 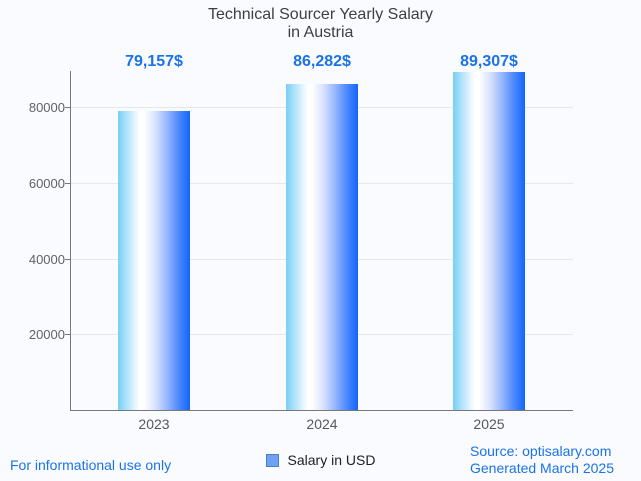 What do you see at coordinates (320, 32) in the screenshot?
I see `chart-title-line2: in Austria` at bounding box center [320, 32].